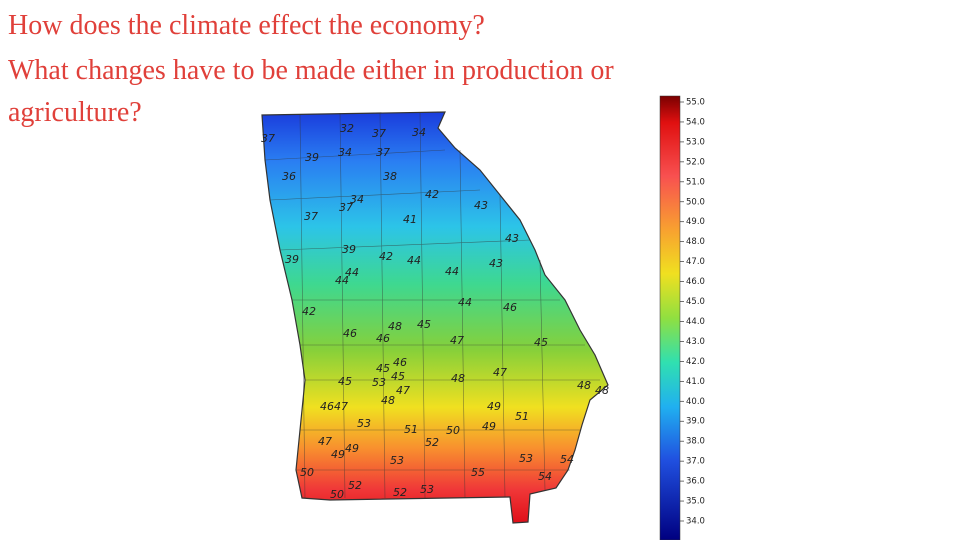 This screenshot has height=540, width=960. What do you see at coordinates (695, 282) in the screenshot?
I see `colorbar-tick-label: 46.0` at bounding box center [695, 282].